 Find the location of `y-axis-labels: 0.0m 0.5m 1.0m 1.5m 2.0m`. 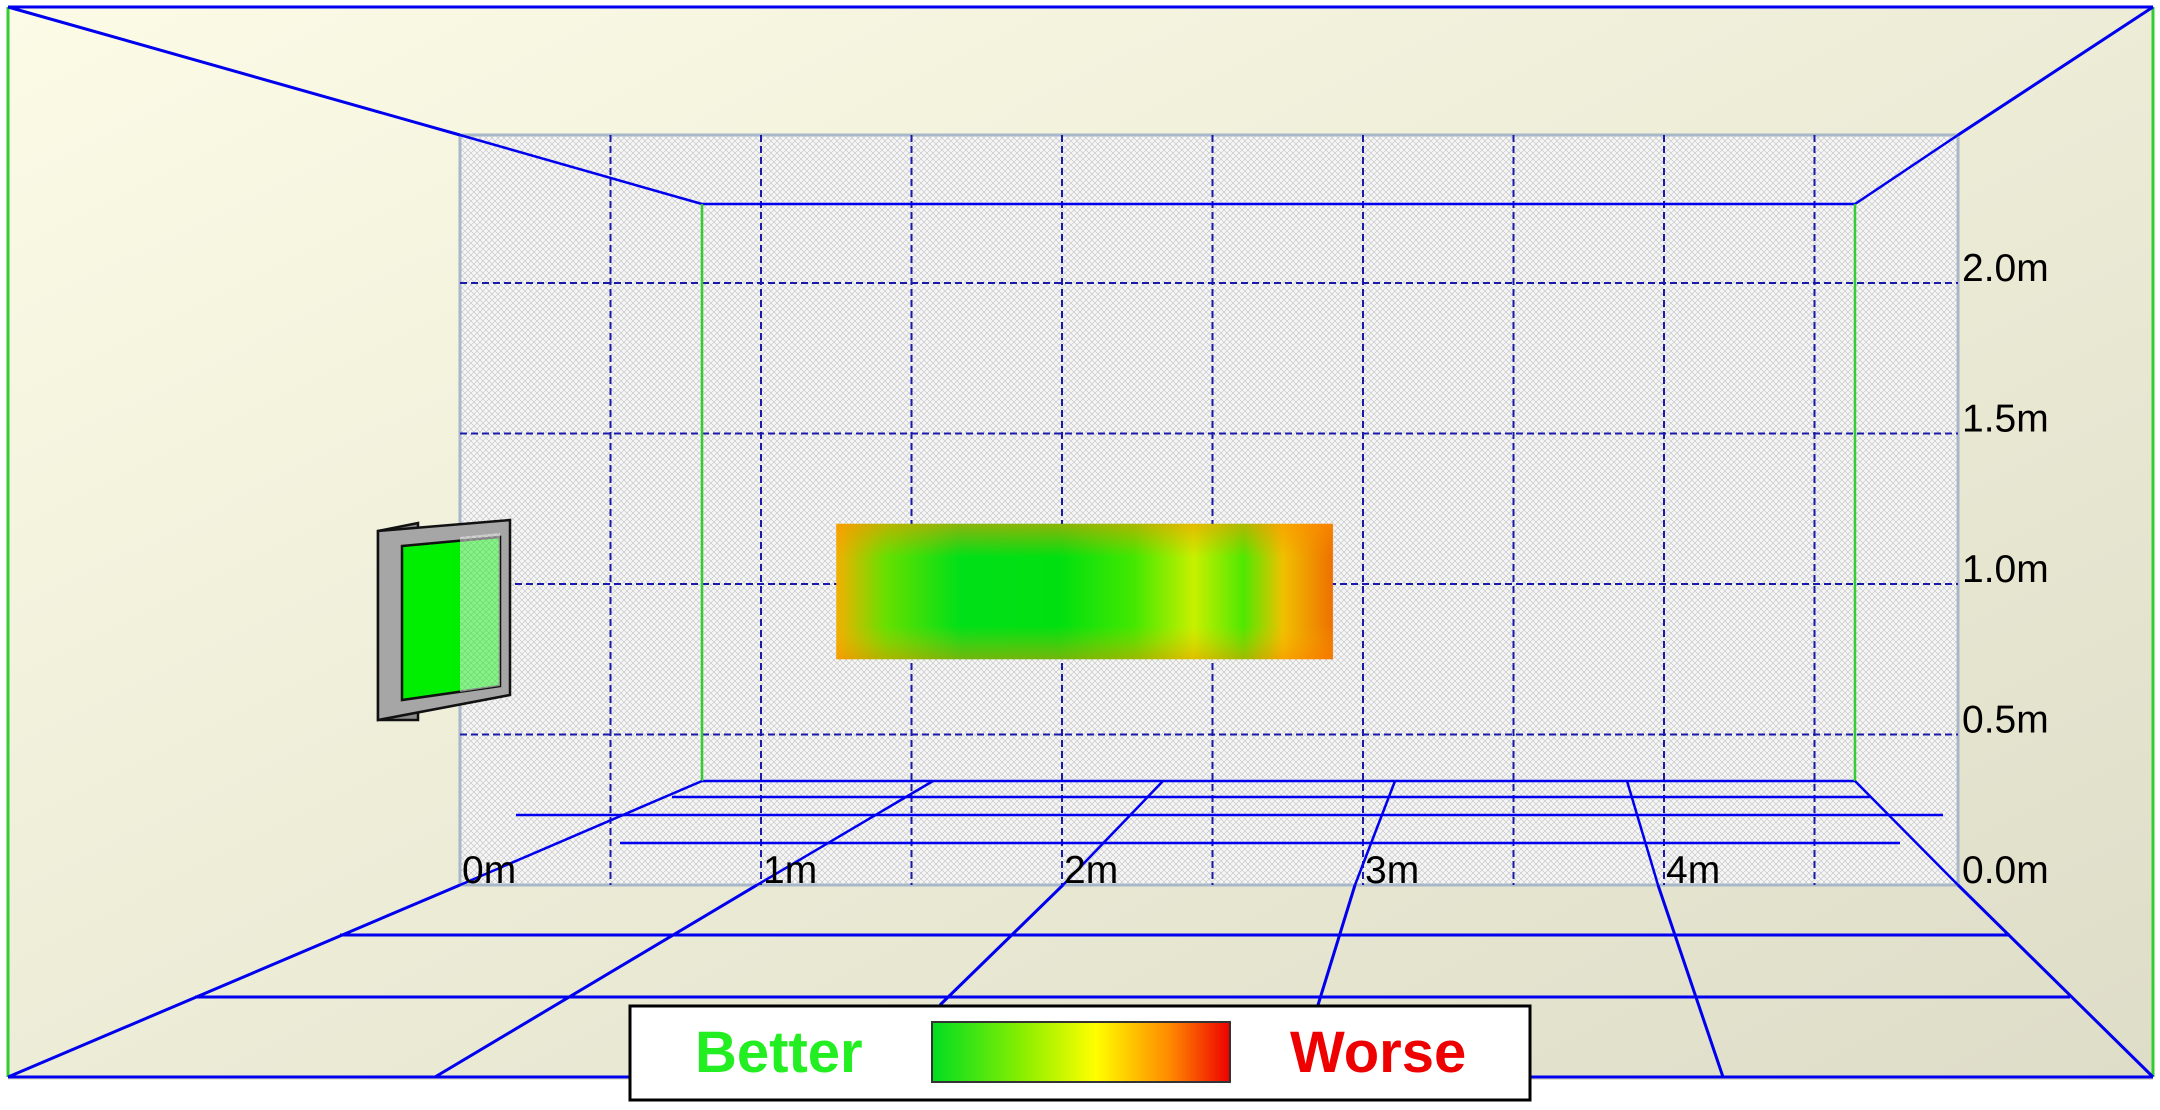

y-axis-labels: 0.0m 0.5m 1.0m 1.5m 2.0m is located at coordinates (2005, 569).